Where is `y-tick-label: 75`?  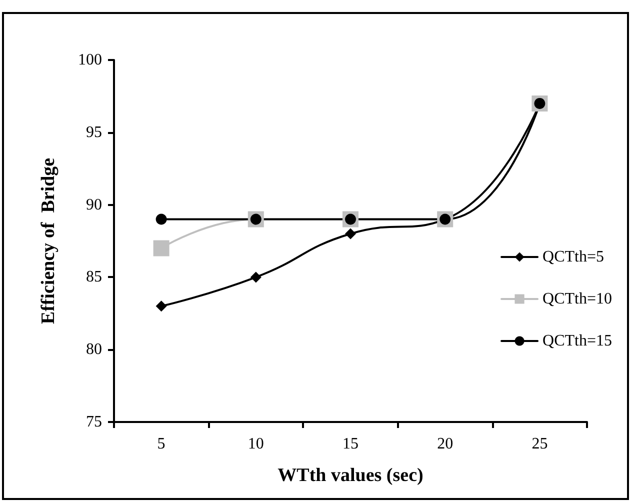 y-tick-label: 75 is located at coordinates (94, 422).